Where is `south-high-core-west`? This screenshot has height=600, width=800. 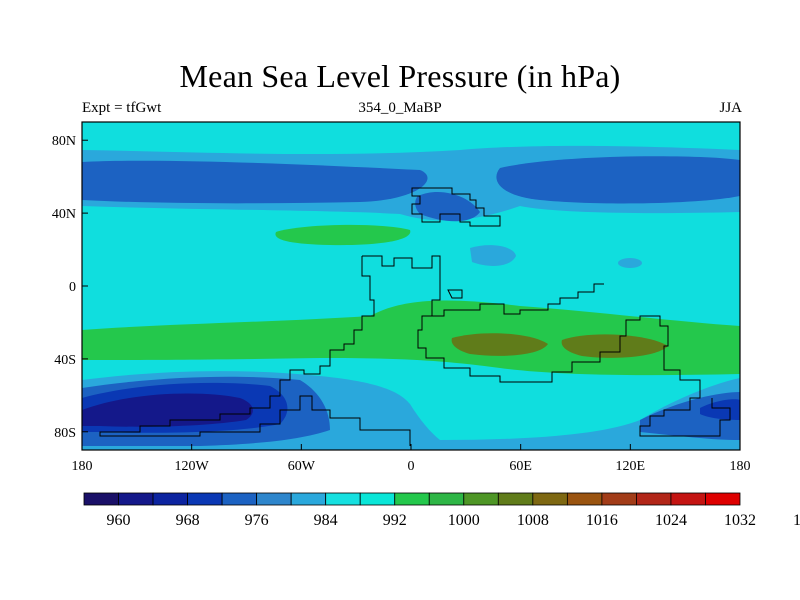 south-high-core-west is located at coordinates (499, 344).